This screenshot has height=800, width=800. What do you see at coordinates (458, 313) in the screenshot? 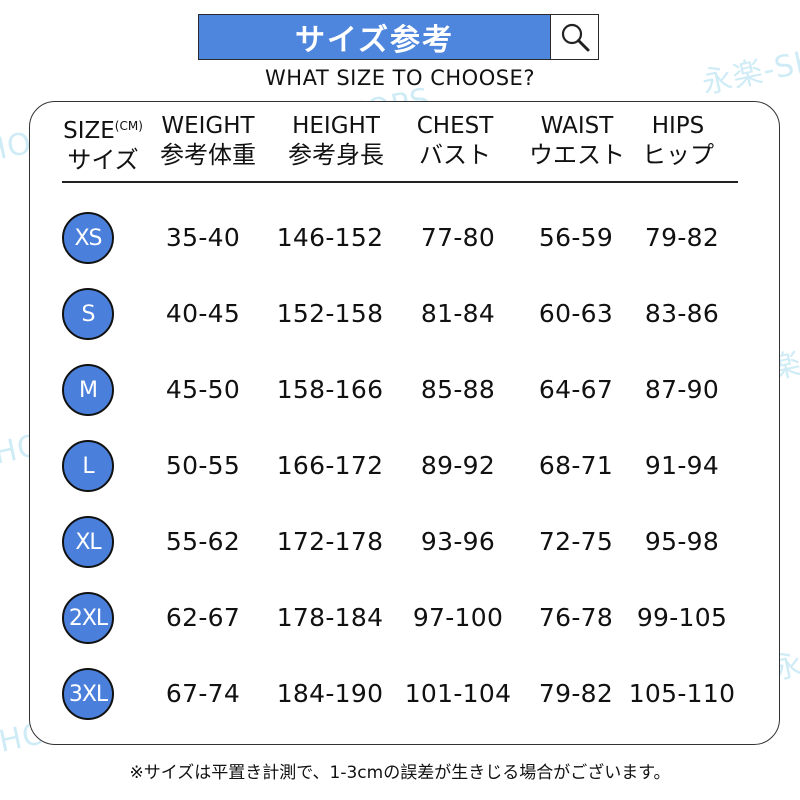
I see `chest-cell: 81-84` at bounding box center [458, 313].